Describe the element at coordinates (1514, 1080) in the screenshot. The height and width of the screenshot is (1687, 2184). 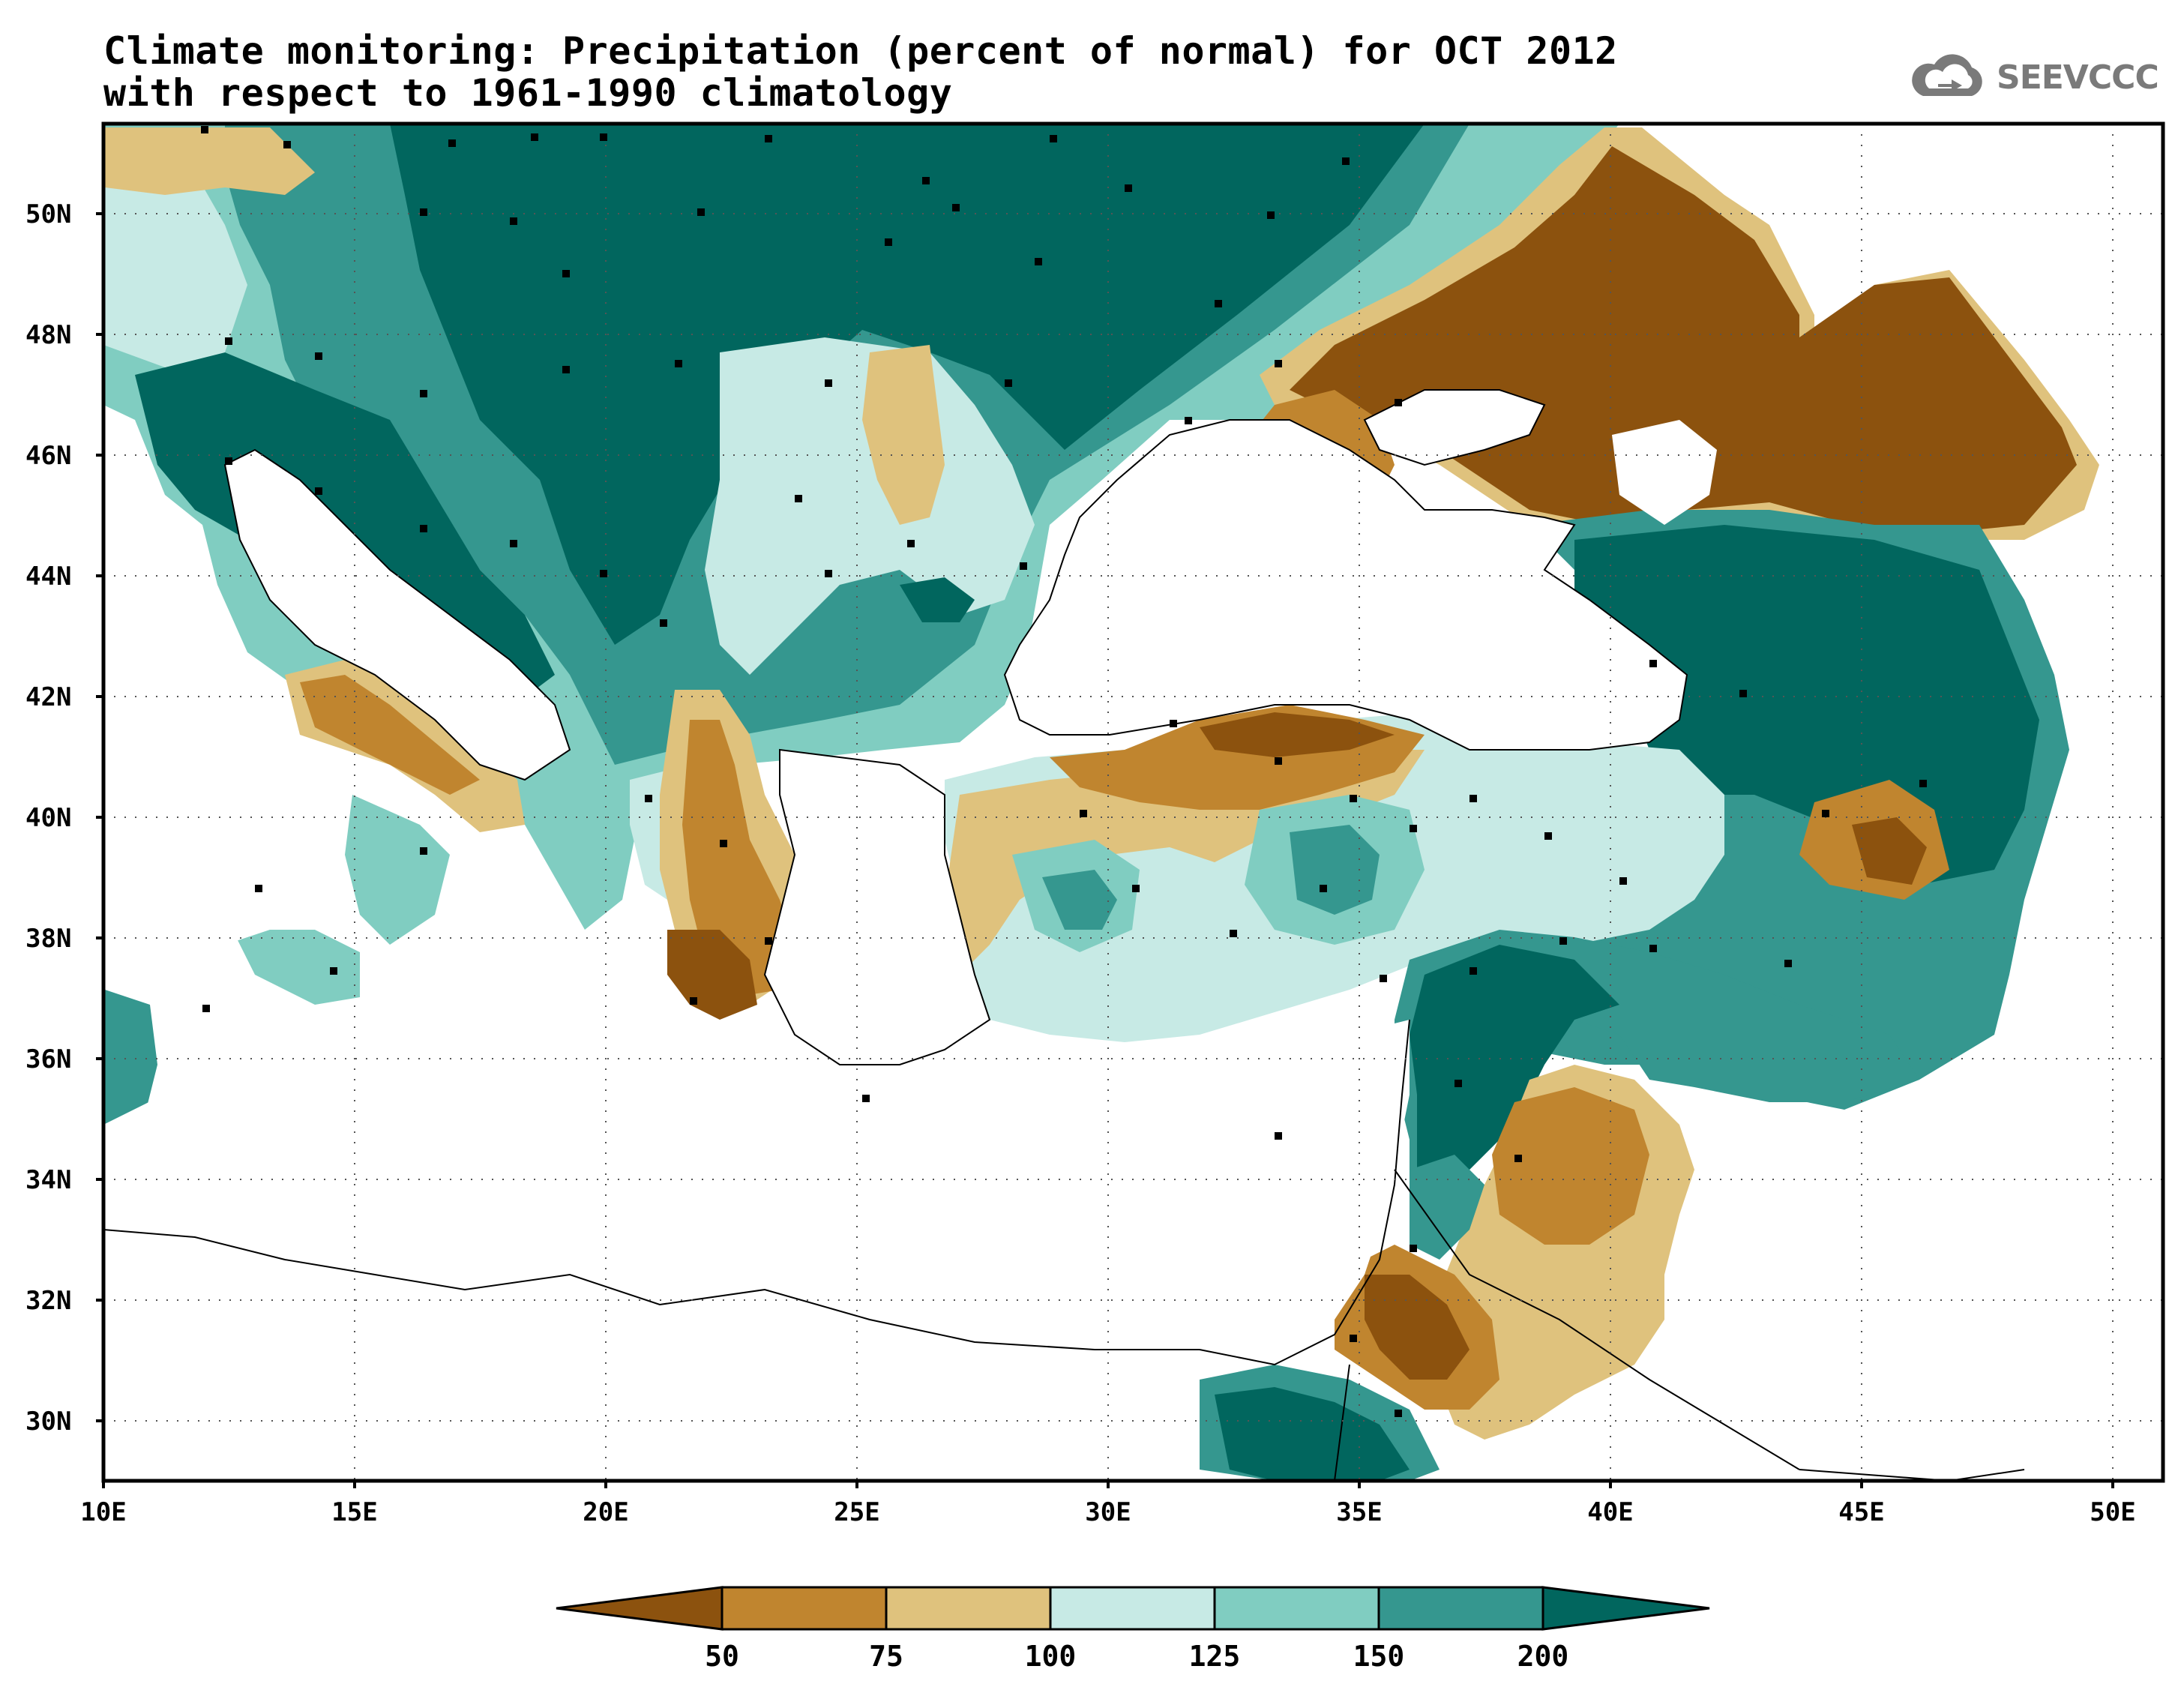
I see `region-syria-gt200` at that location.